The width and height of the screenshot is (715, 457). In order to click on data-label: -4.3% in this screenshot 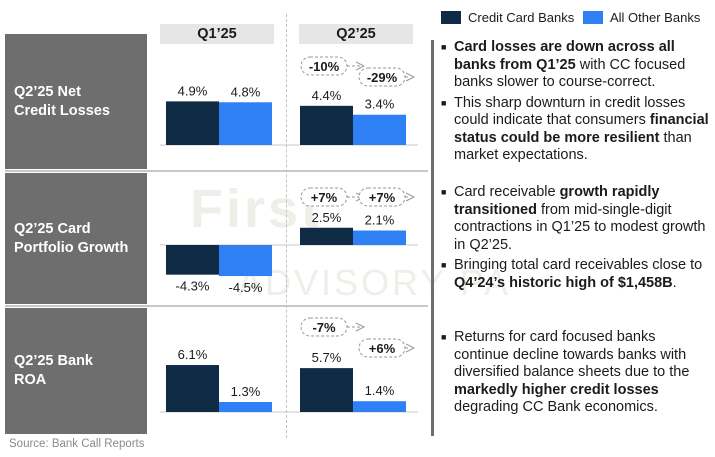, I will do `click(193, 286)`.